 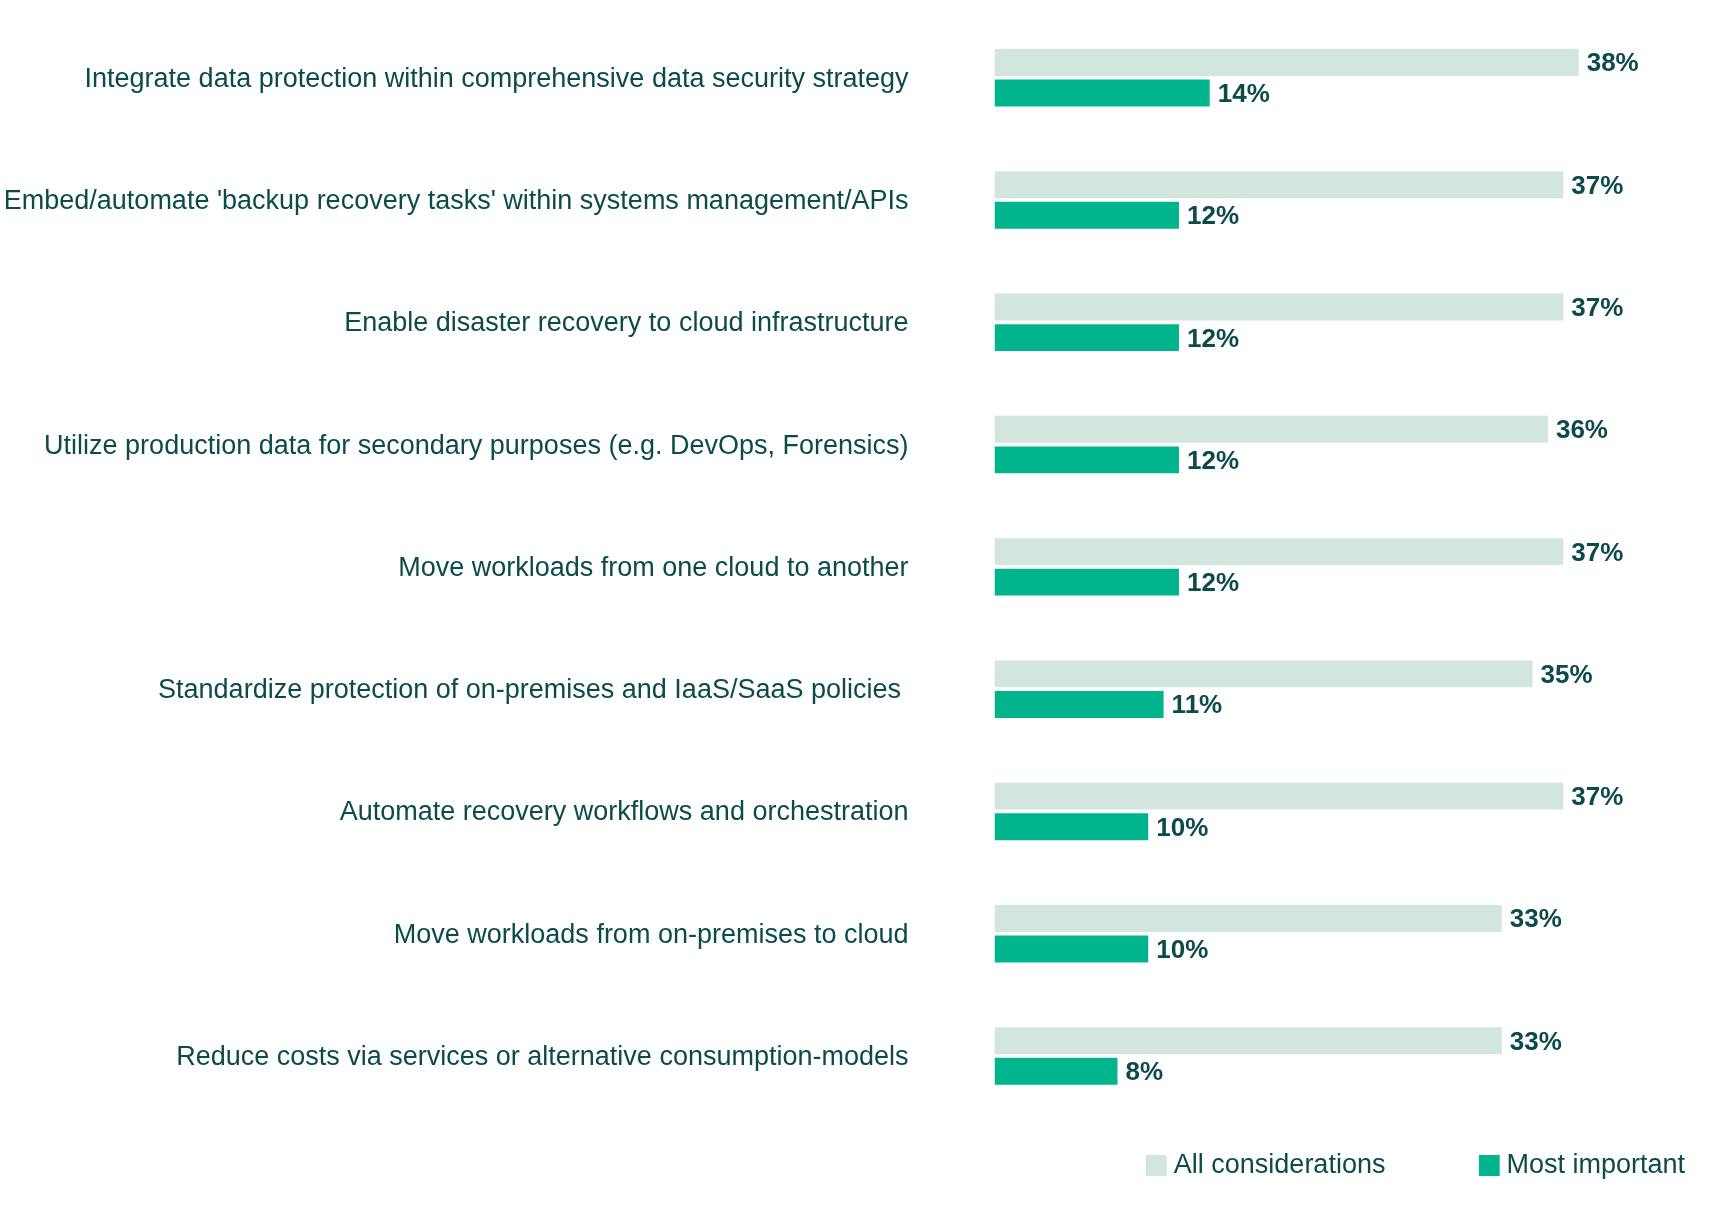 What do you see at coordinates (1581, 429) in the screenshot?
I see `data-label: 36%` at bounding box center [1581, 429].